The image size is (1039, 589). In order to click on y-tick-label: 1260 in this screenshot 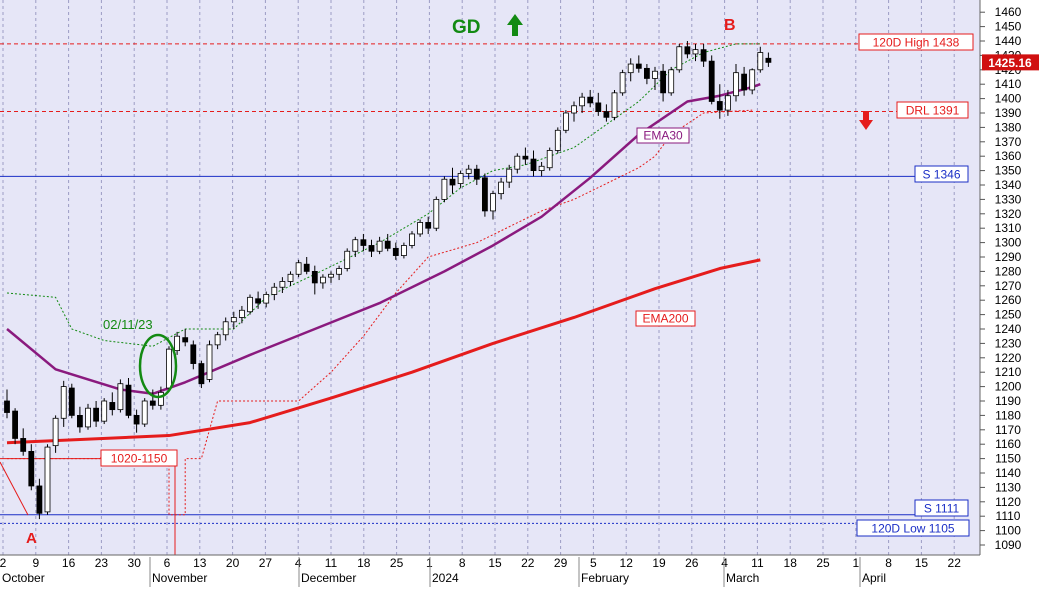, I will do `click(1008, 300)`.